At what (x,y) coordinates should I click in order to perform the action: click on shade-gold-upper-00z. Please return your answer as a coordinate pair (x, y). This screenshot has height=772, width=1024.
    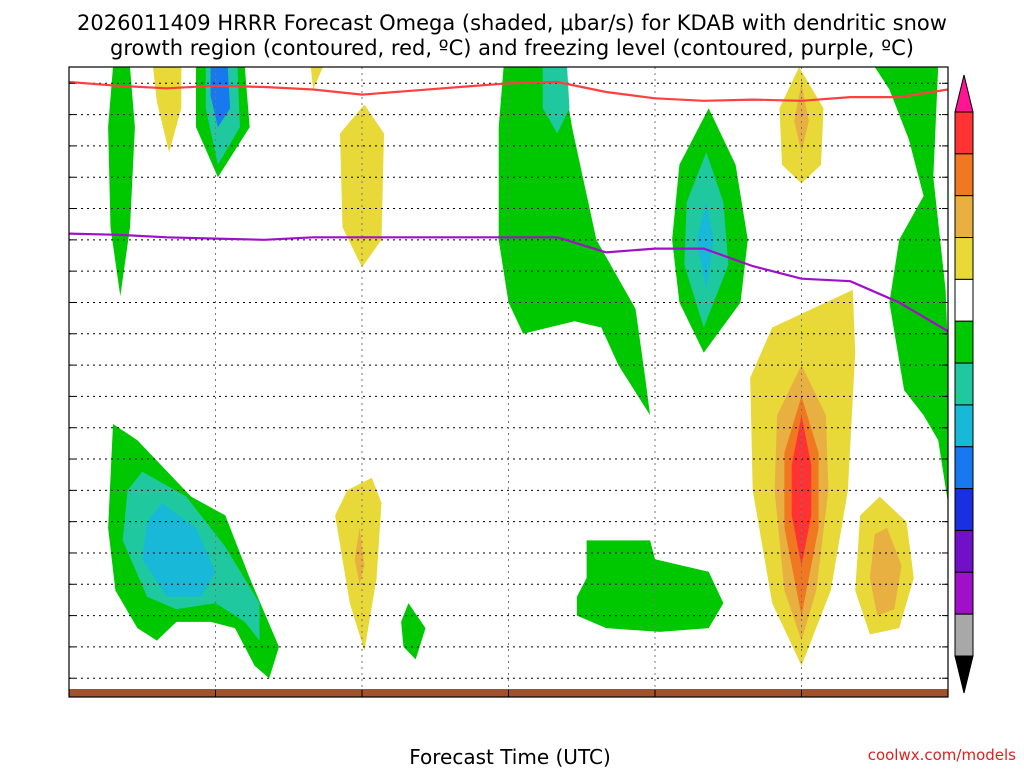
    Looking at the image, I should click on (801, 118).